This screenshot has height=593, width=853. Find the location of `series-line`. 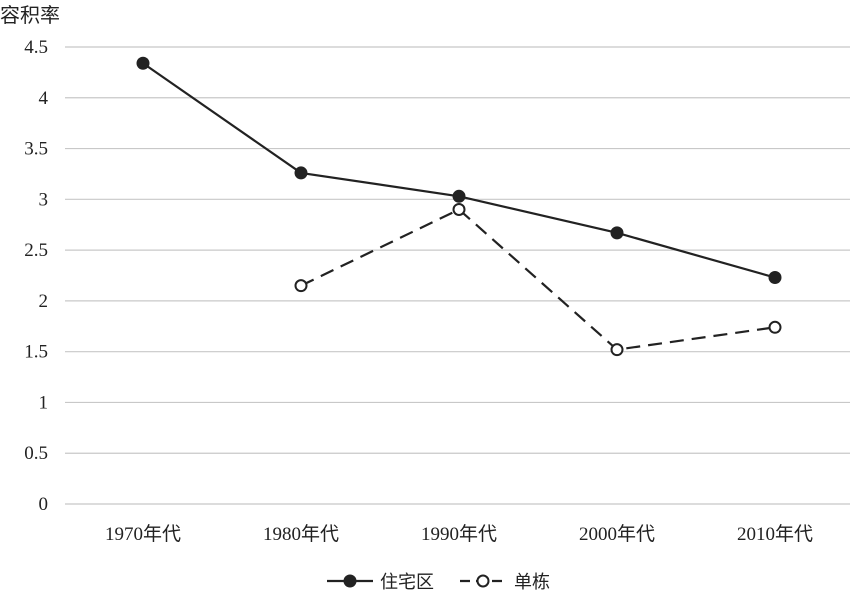

series-line is located at coordinates (538, 279).